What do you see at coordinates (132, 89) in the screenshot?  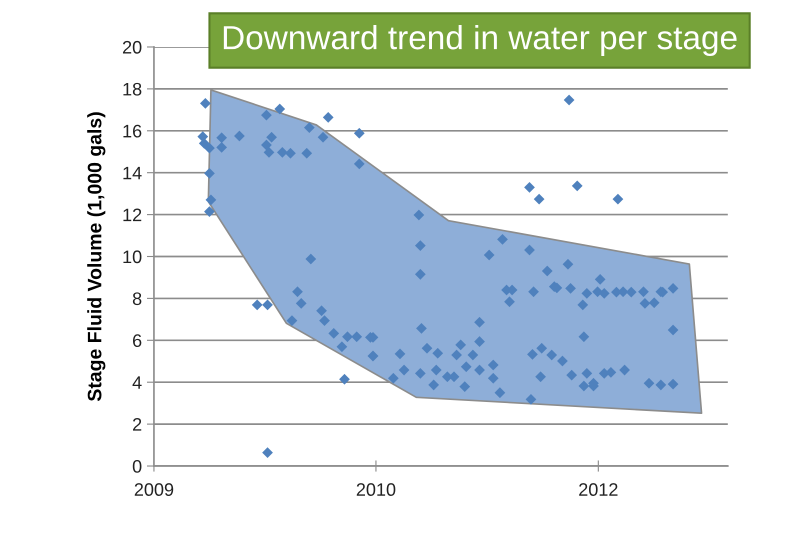 I see `y-tick-label: 18` at bounding box center [132, 89].